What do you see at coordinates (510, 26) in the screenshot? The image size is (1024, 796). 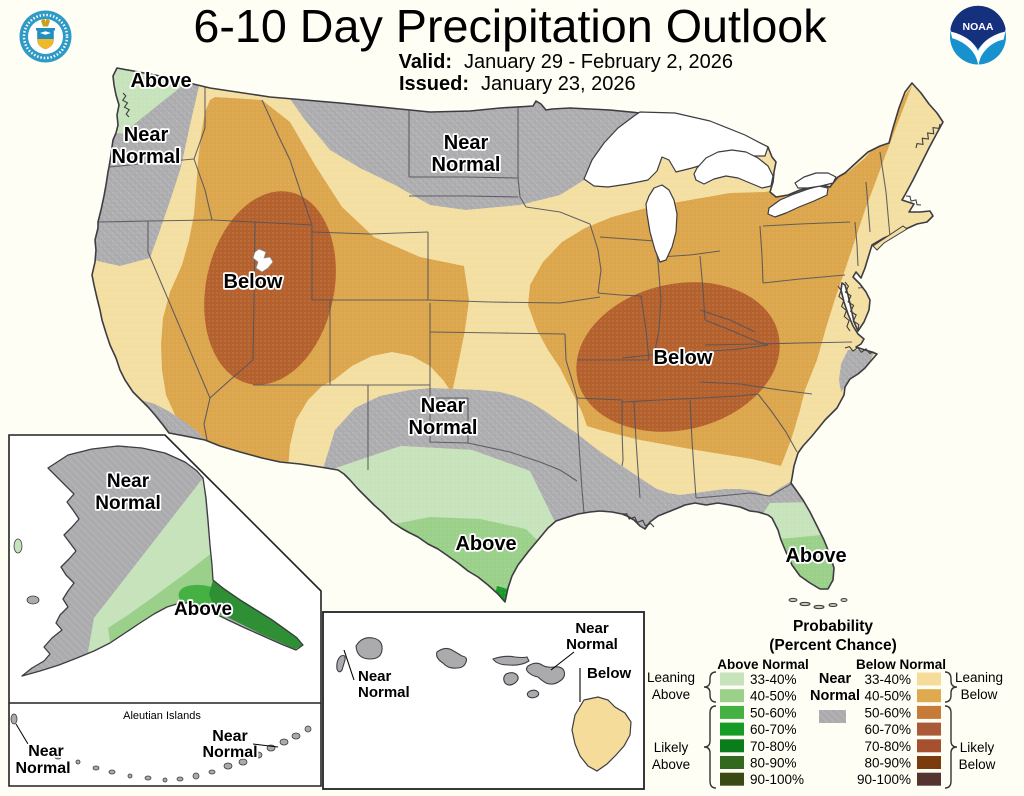 I see `svg-text: 6-10 Day Precipitation Outlook` at bounding box center [510, 26].